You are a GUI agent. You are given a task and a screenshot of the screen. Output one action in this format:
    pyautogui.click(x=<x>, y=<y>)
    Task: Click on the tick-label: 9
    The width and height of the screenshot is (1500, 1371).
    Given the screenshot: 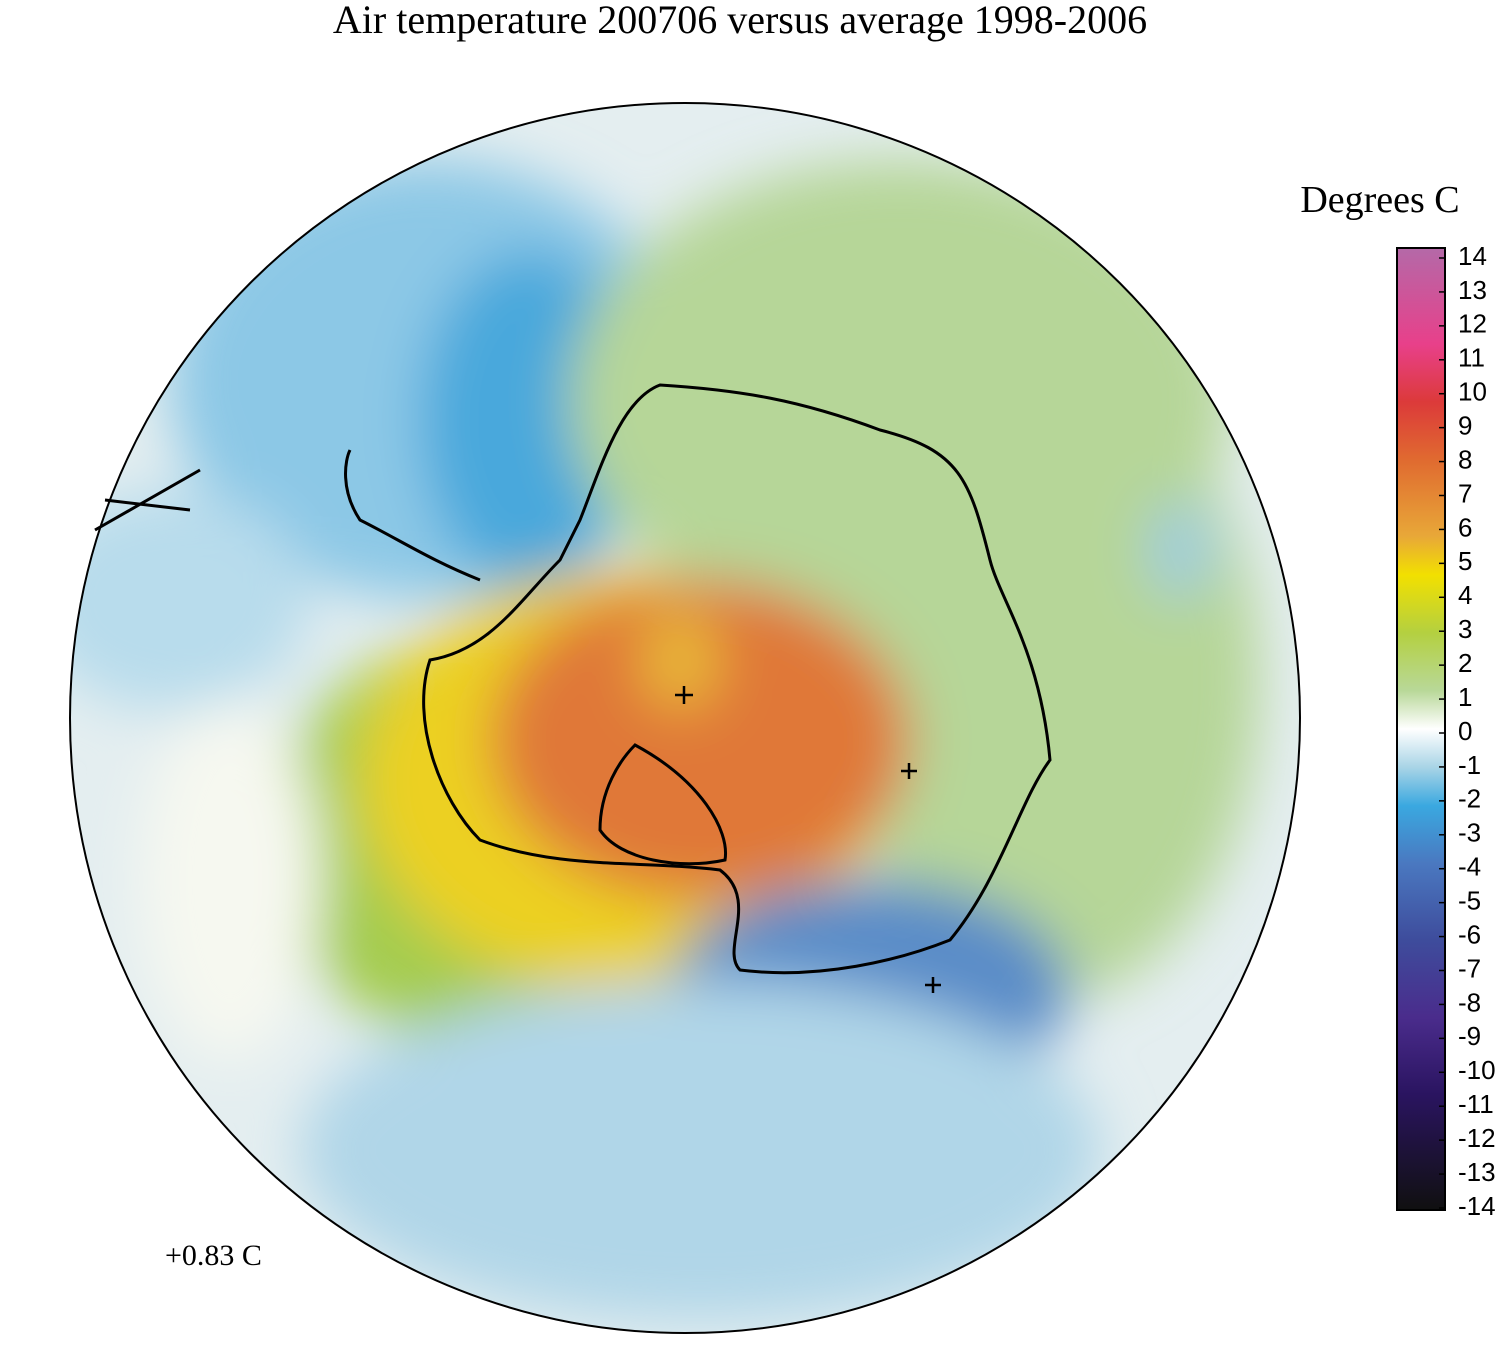 What is the action you would take?
    pyautogui.click(x=1465, y=426)
    